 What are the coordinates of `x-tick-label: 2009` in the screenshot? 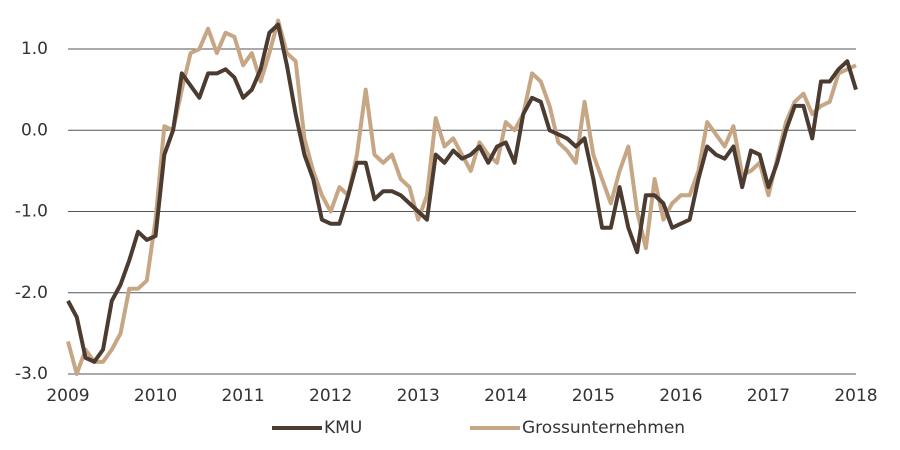 It's located at (67, 396).